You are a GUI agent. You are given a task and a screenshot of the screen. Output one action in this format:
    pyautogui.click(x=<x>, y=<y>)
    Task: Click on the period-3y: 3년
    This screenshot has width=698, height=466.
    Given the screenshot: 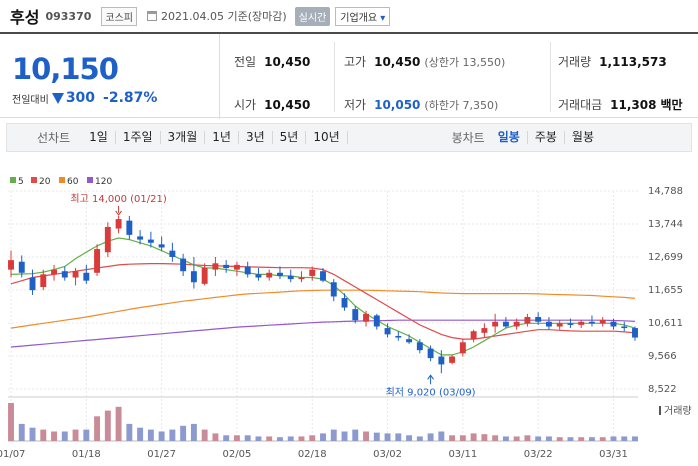 What is the action you would take?
    pyautogui.click(x=256, y=137)
    